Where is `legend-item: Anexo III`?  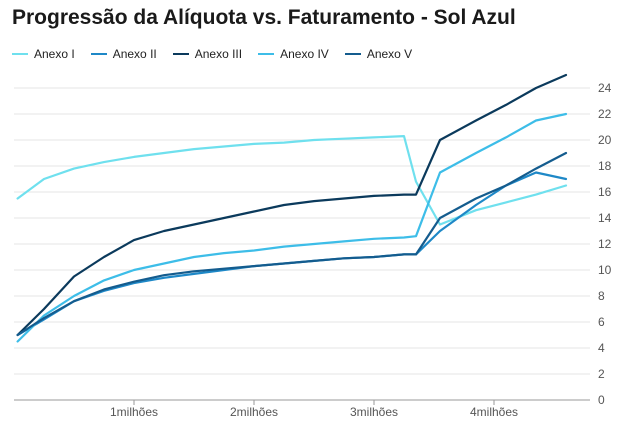
legend-item: Anexo III is located at coordinates (207, 54).